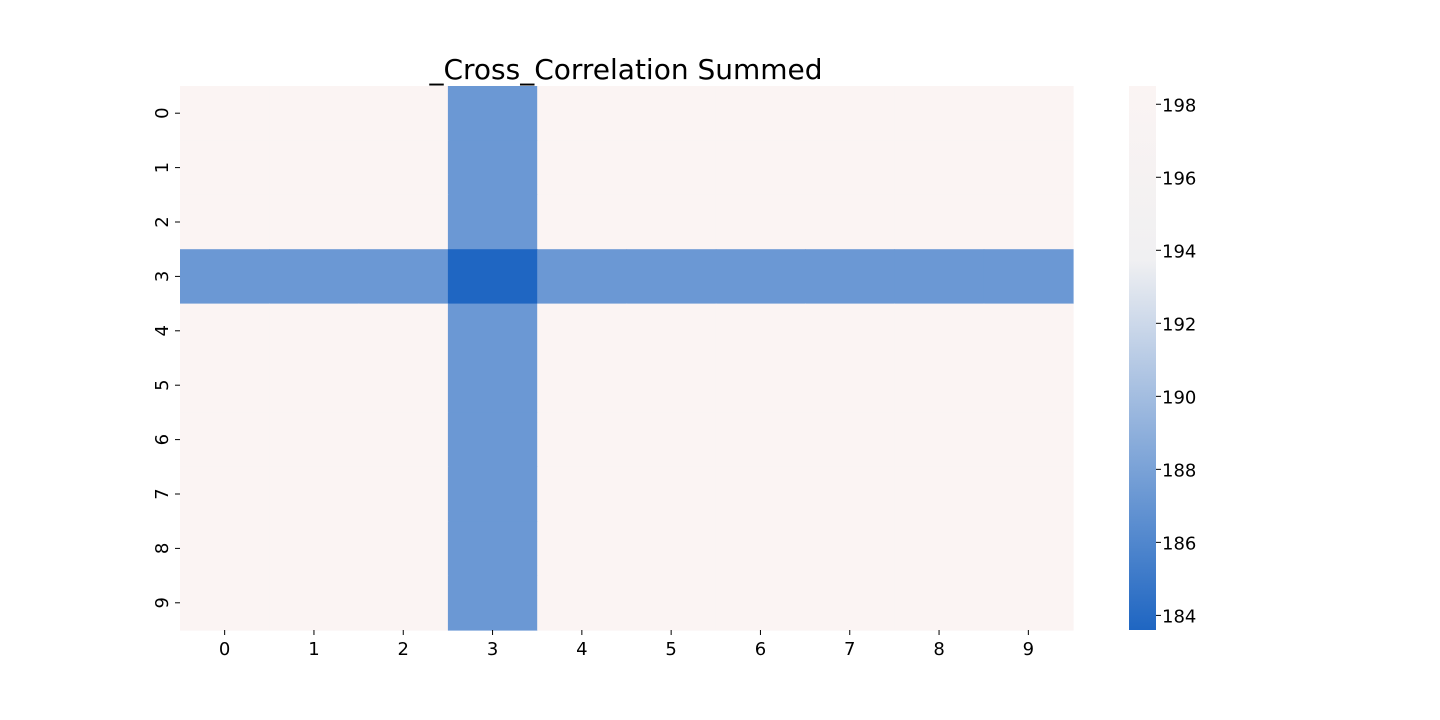  I want to click on x-tick-label: 3, so click(492, 649).